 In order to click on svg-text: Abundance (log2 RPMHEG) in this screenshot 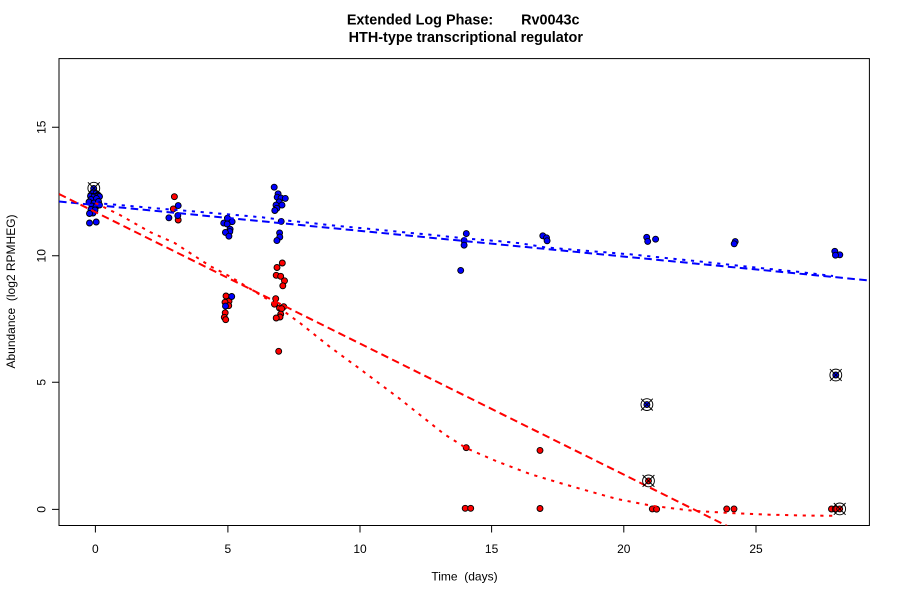, I will do `click(11, 291)`.